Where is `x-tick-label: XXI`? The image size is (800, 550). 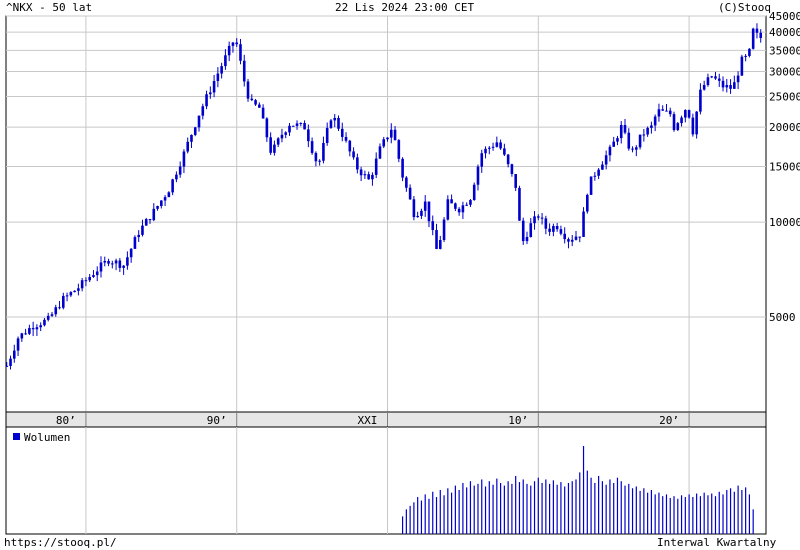 x-tick-label: XXI is located at coordinates (368, 420).